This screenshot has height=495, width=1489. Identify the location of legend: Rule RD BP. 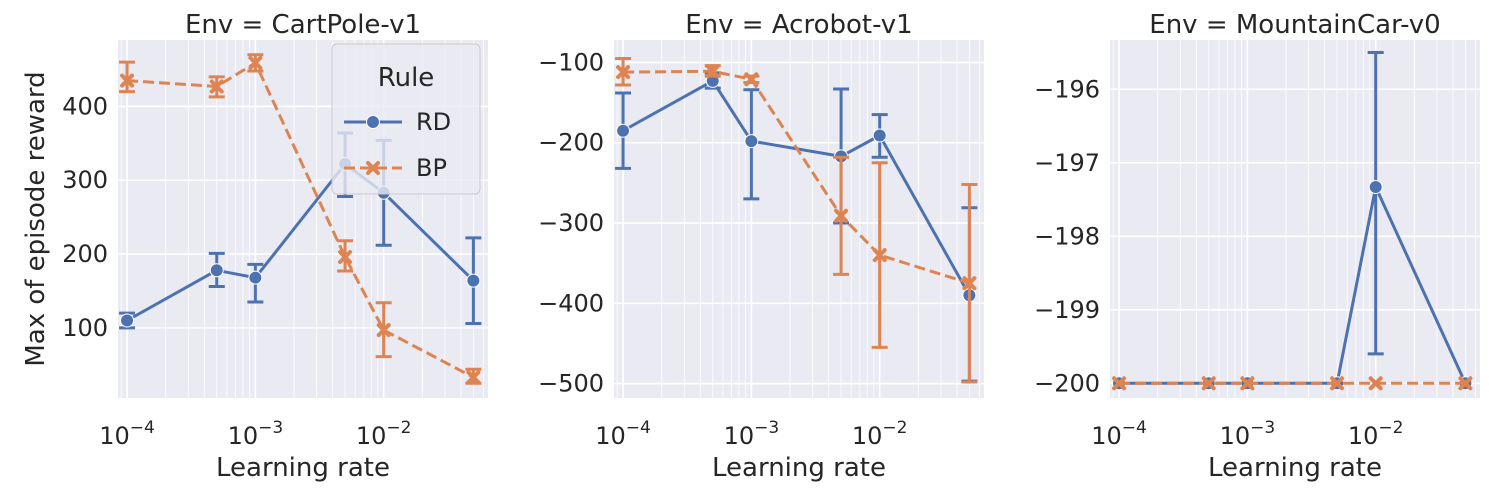
(406, 119).